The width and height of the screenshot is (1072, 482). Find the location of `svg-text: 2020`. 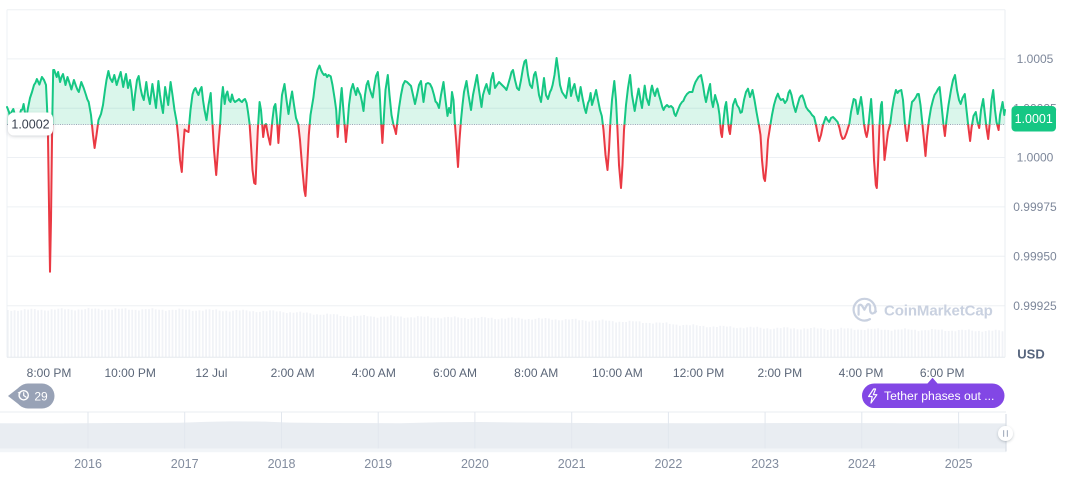

svg-text: 2020 is located at coordinates (475, 464).